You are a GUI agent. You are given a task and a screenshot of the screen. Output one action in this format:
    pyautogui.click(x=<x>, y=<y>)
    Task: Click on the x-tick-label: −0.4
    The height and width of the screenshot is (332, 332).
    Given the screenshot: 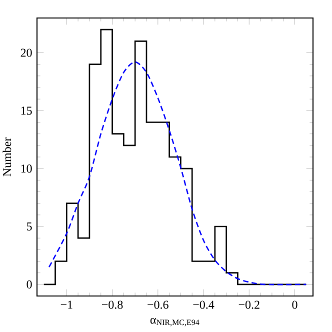 What is the action you would take?
    pyautogui.click(x=203, y=304)
    